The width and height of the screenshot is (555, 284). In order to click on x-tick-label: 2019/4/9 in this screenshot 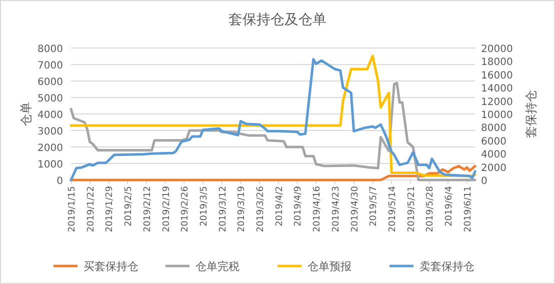, I will do `click(299, 206)`.